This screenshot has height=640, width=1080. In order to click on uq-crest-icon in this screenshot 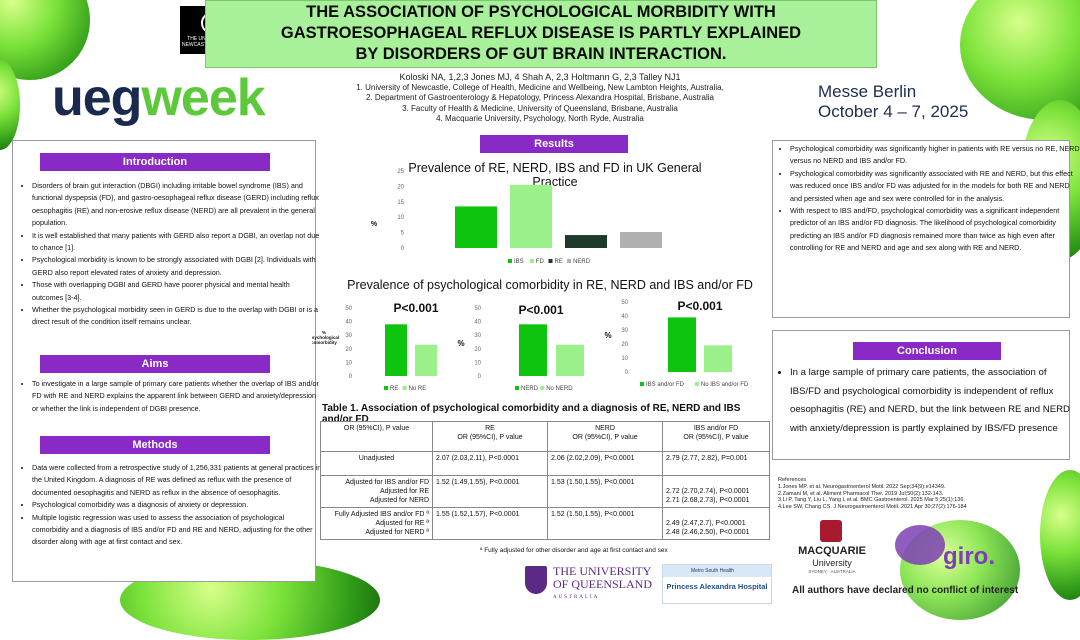, I will do `click(536, 580)`.